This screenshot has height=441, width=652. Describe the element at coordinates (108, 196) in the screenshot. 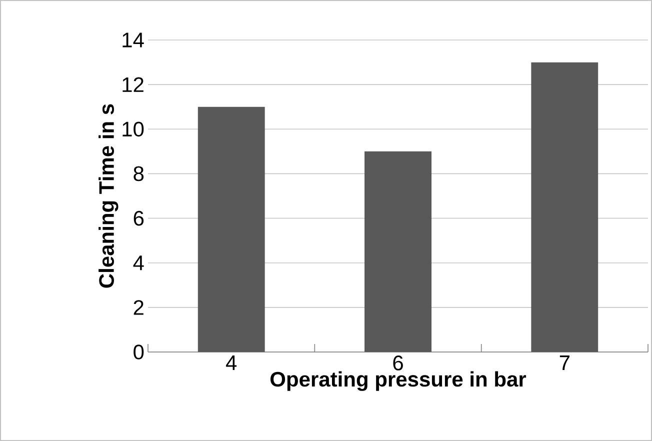

I see `y-axis-title: Cleaning Time in s` at that location.